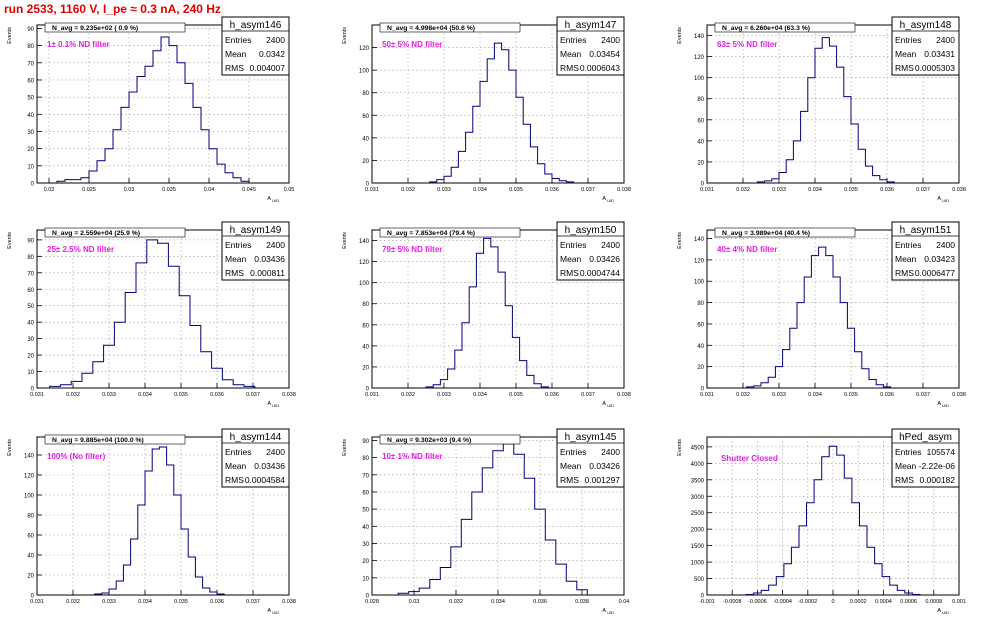 Image resolution: width=996 pixels, height=622 pixels. What do you see at coordinates (181, 395) in the screenshot?
I see `x-tick-label: 0.035` at bounding box center [181, 395].